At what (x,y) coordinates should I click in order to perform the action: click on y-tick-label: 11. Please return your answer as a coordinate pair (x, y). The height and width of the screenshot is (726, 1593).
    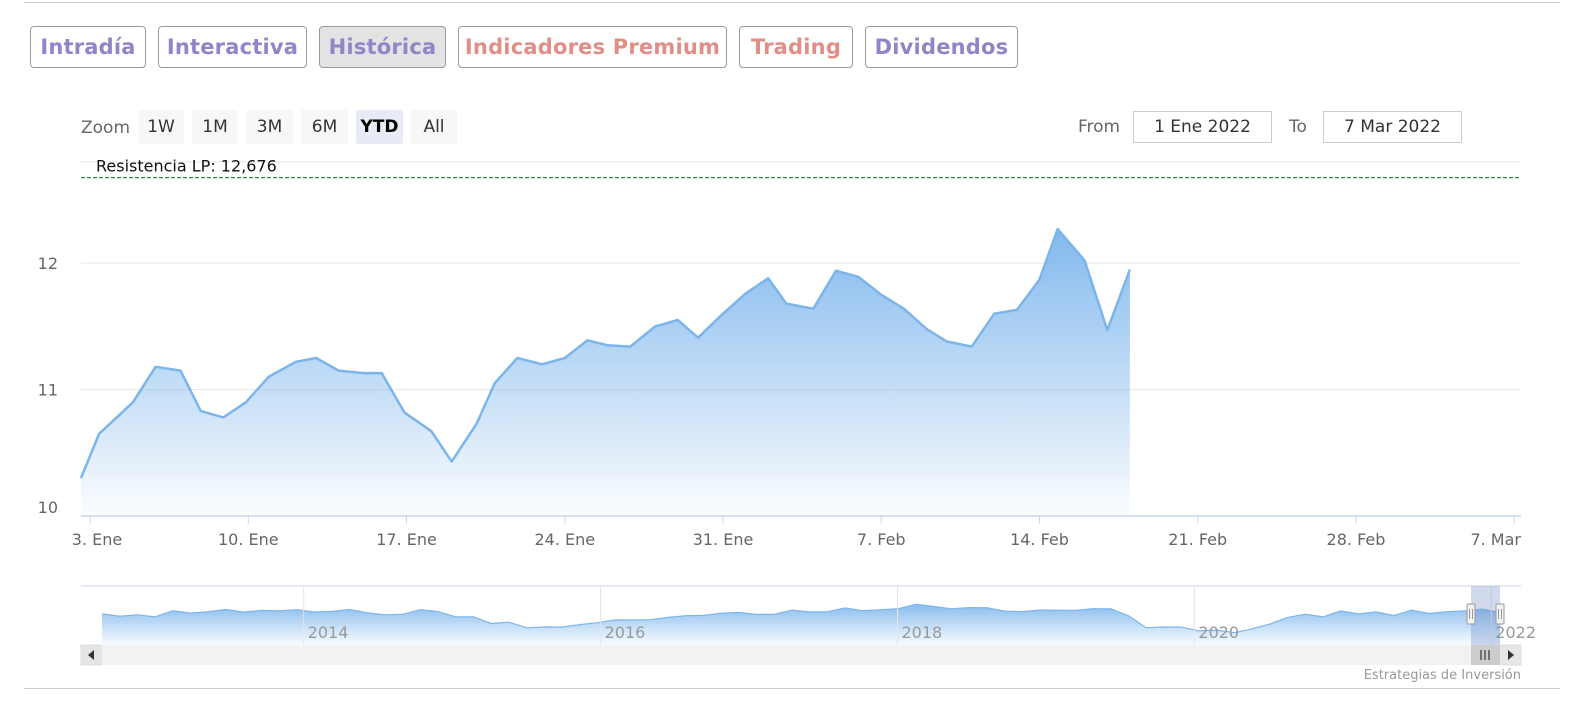
    Looking at the image, I should click on (48, 390).